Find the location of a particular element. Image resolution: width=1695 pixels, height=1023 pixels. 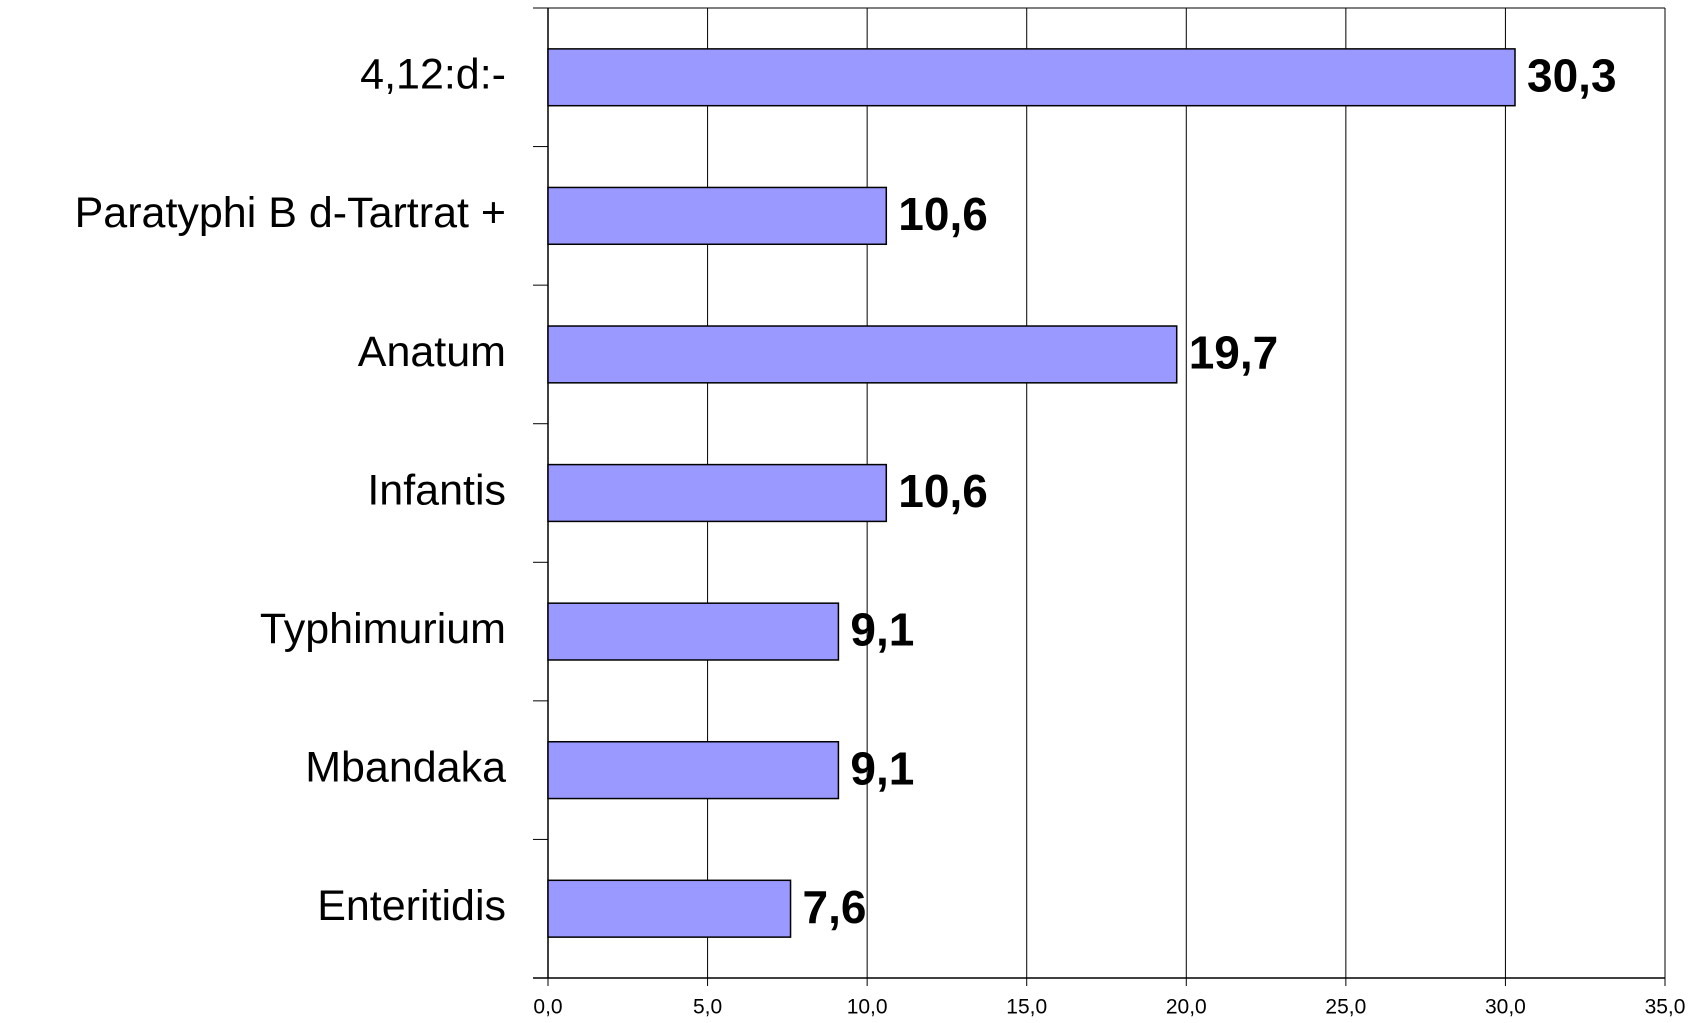

x-tick-label: 30,0 is located at coordinates (1505, 1007).